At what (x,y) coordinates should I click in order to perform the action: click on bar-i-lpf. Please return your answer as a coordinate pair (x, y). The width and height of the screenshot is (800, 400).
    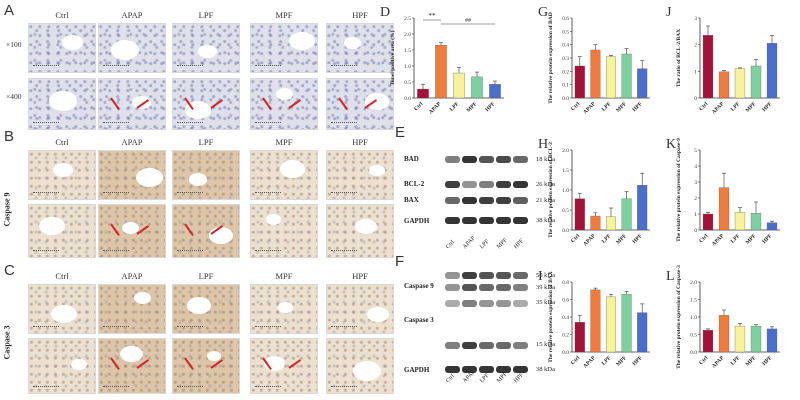
    Looking at the image, I should click on (611, 324).